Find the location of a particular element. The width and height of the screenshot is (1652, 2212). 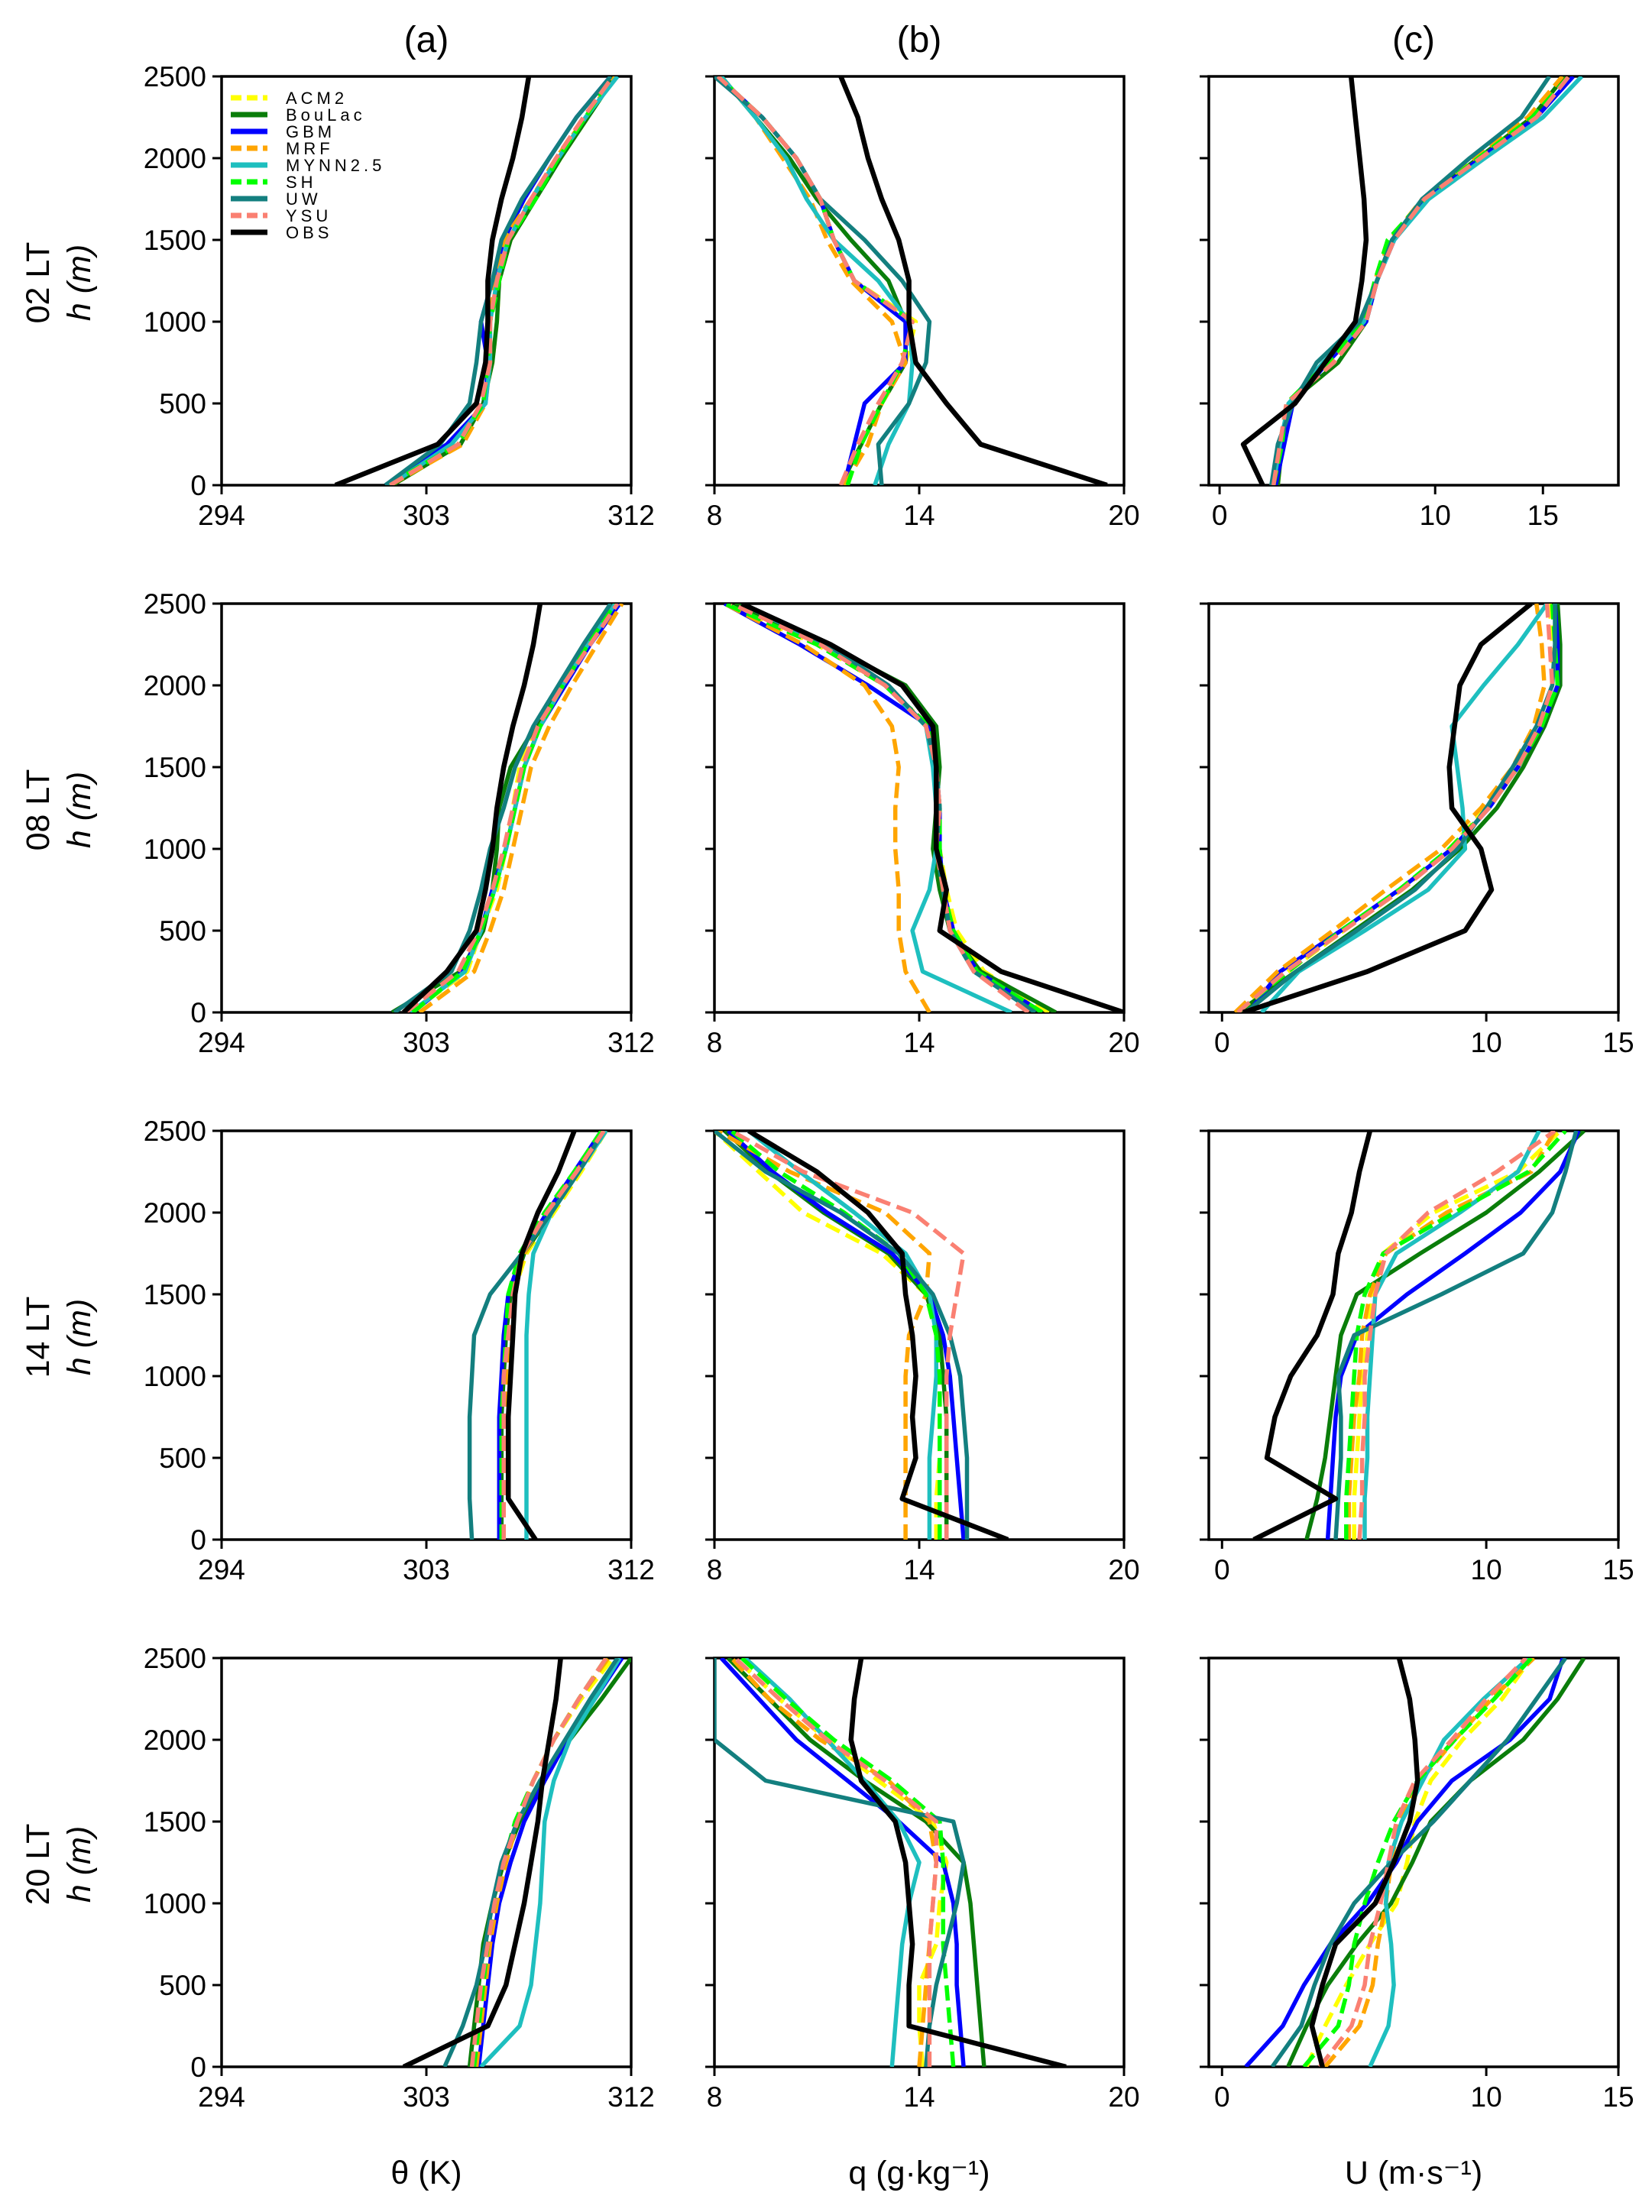

legend-entry: ACM2 is located at coordinates (289, 98).